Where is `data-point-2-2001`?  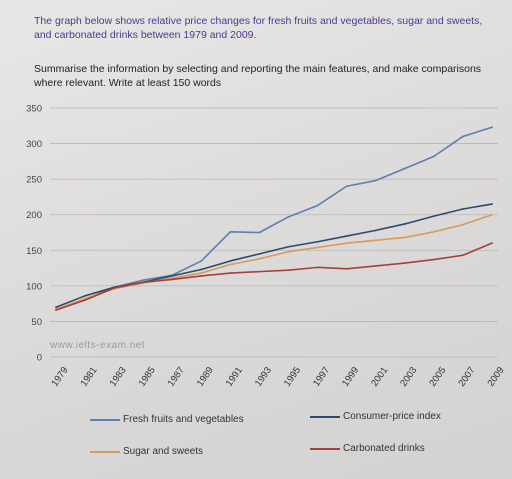 data-point-2-2001 is located at coordinates (375, 240).